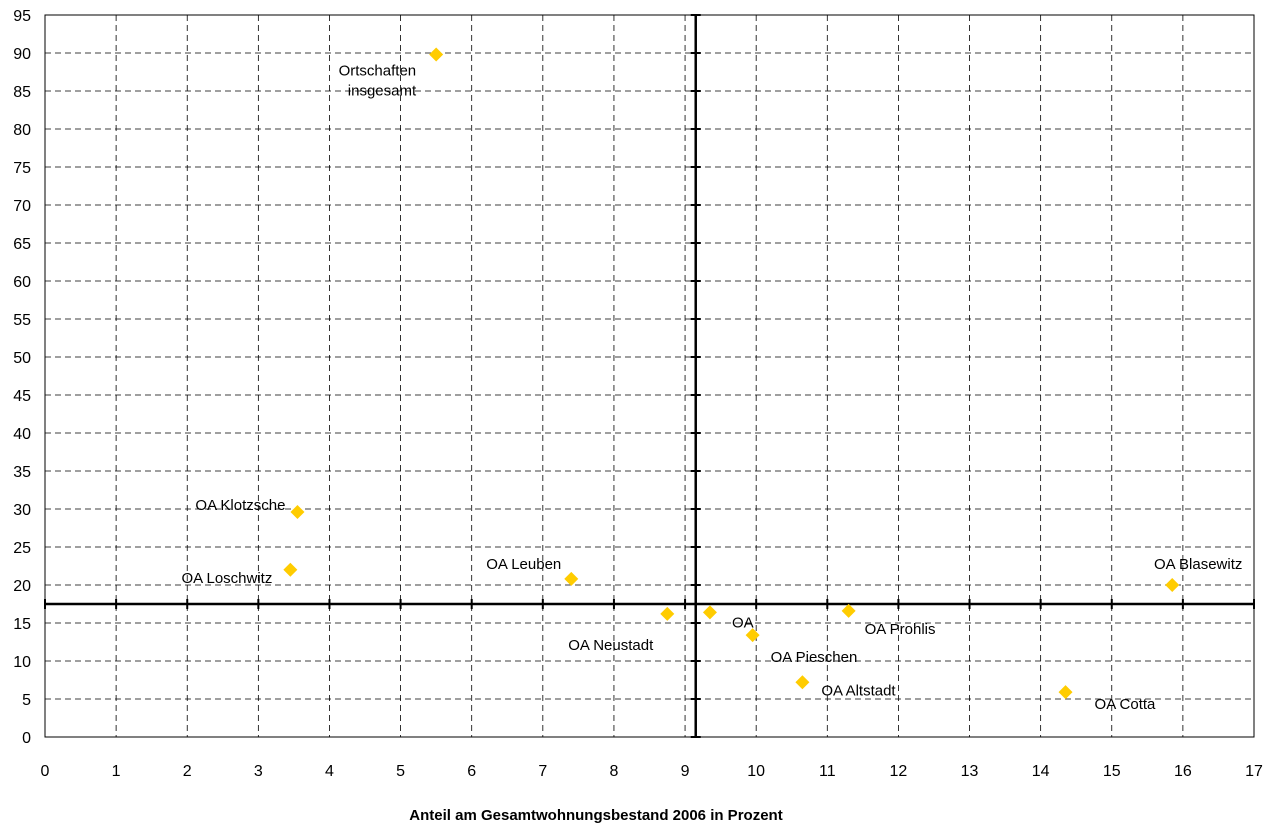  Describe the element at coordinates (26, 700) in the screenshot. I see `y-tick-label: 5` at that location.